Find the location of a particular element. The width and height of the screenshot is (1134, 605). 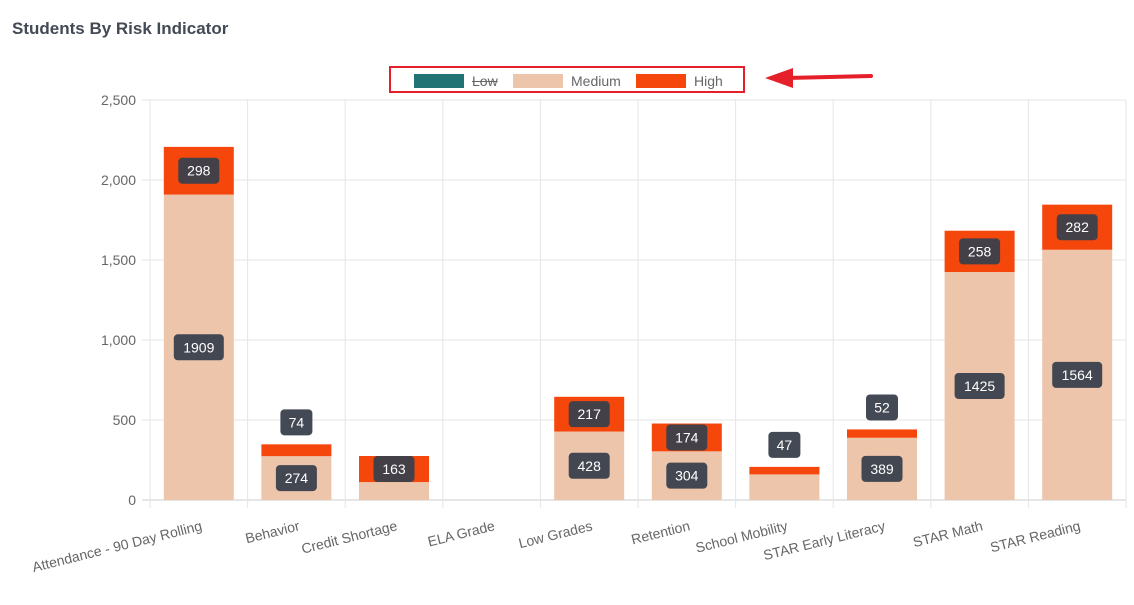

data-label-medium: 274 is located at coordinates (297, 478).